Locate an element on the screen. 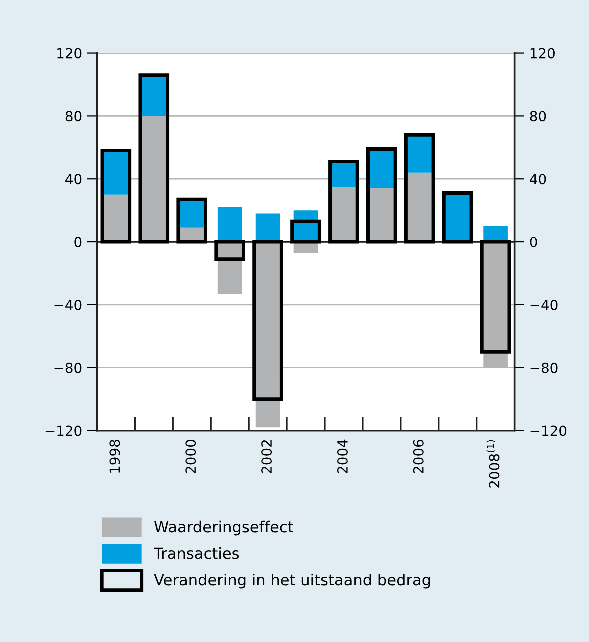 Image resolution: width=589 pixels, height=642 pixels. x-tick-label: 2006 is located at coordinates (418, 457).